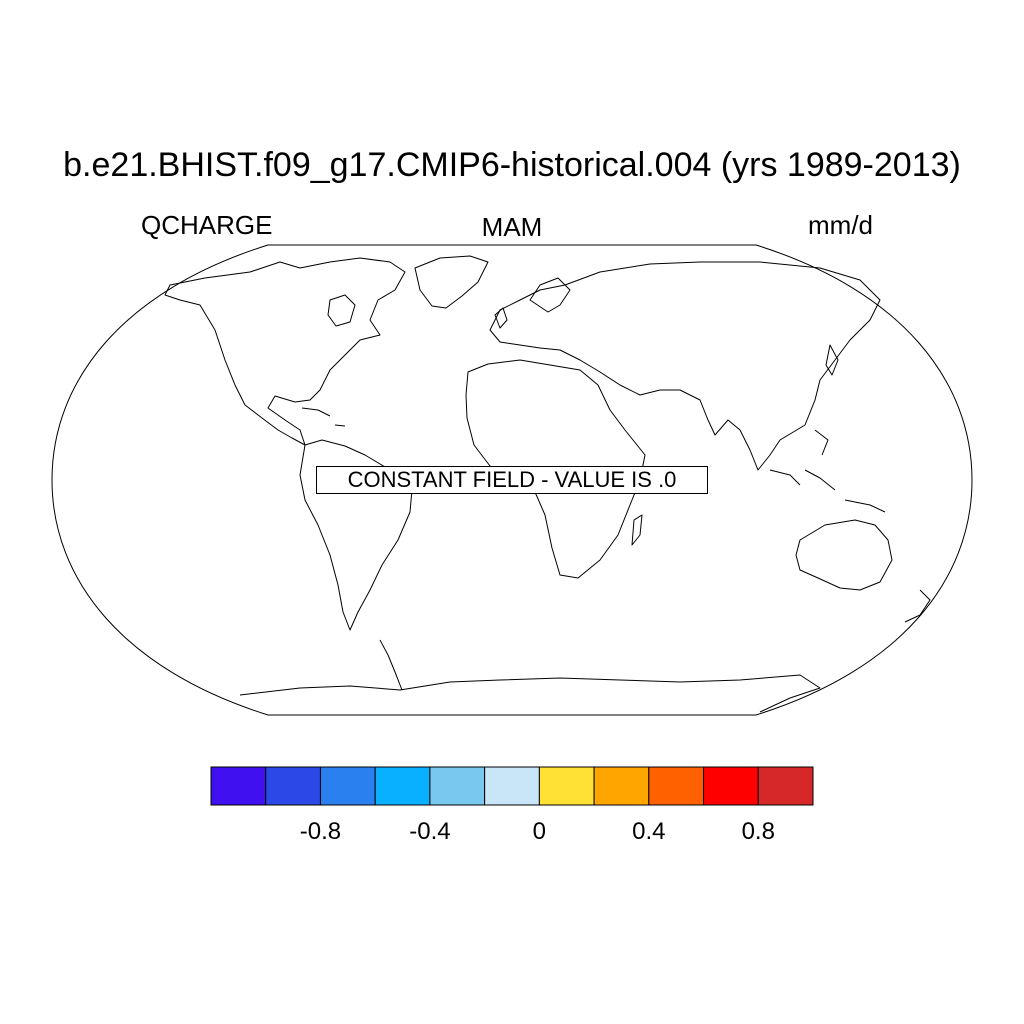 This screenshot has width=1024, height=1024. I want to click on constant-field-message: CONSTANT FIELD - VALUE IS .0, so click(512, 480).